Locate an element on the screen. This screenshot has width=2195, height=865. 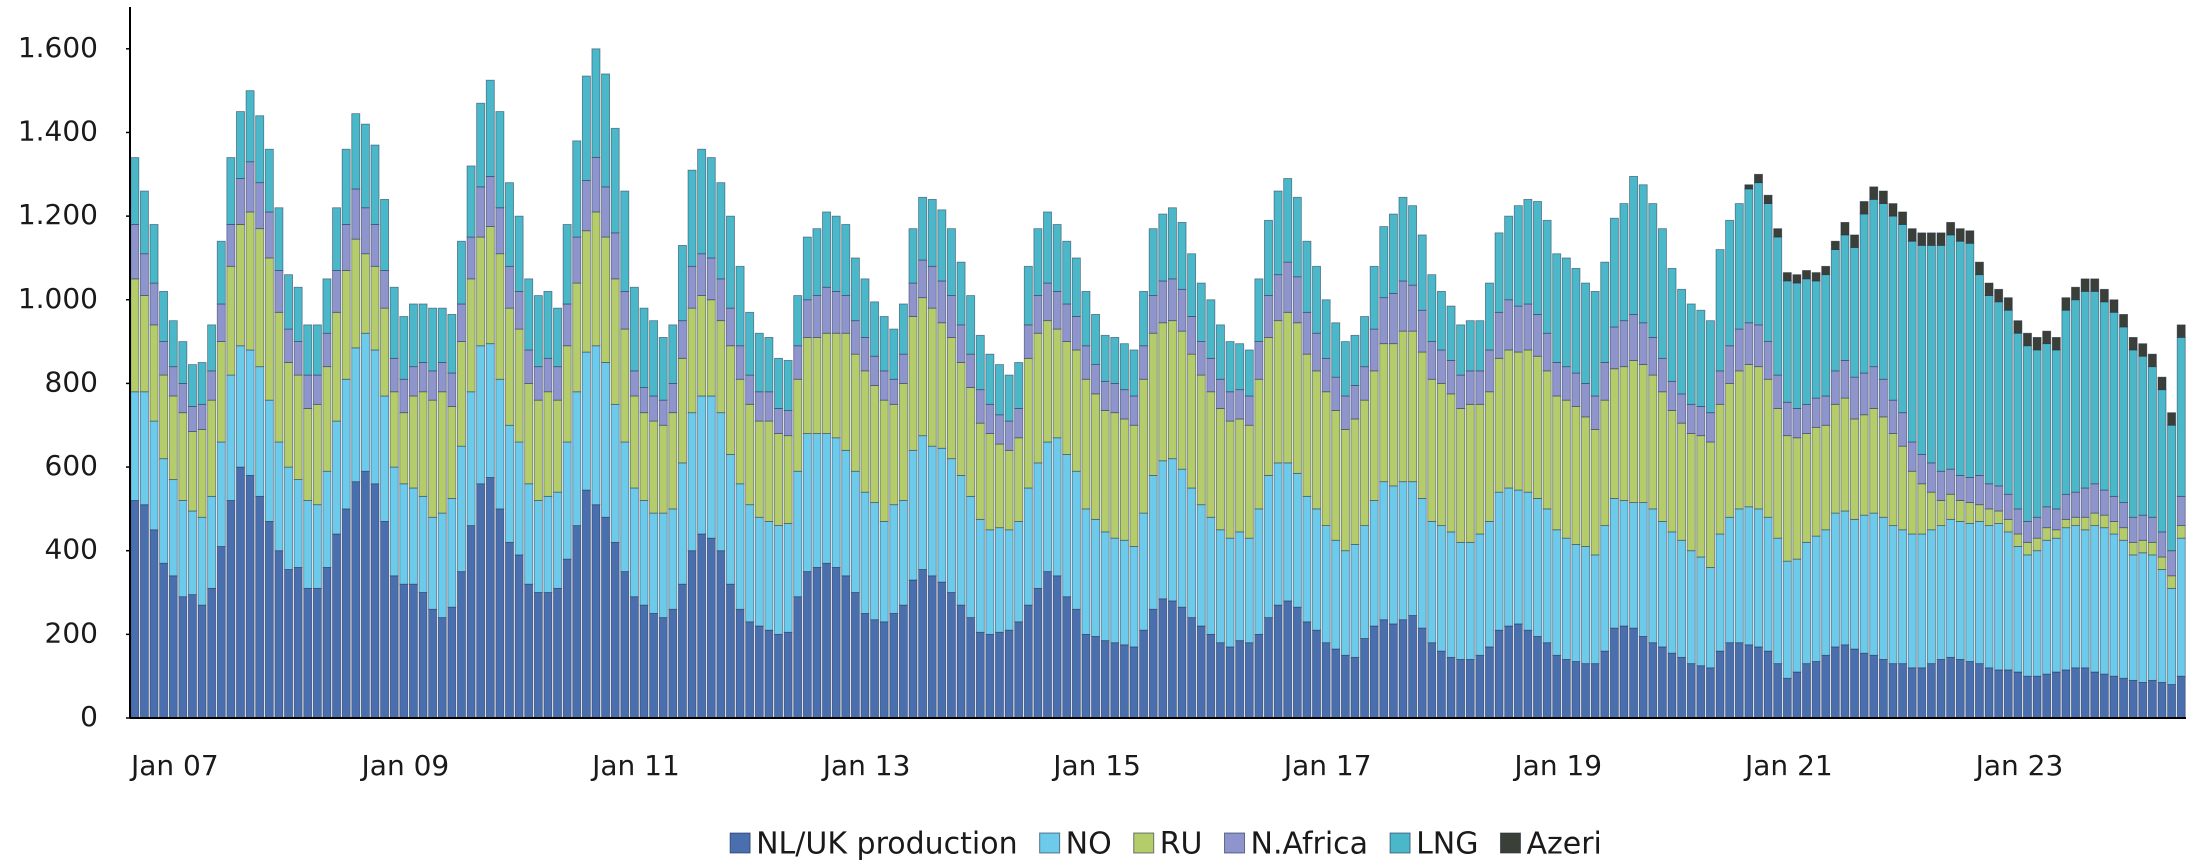
legend-label: LNG is located at coordinates (1447, 844).